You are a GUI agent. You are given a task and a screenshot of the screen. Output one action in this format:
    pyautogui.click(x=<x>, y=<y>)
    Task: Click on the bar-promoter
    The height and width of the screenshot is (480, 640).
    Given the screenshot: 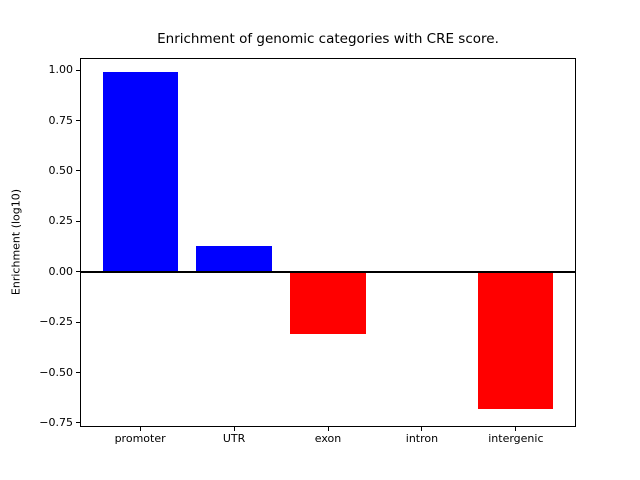 What is the action you would take?
    pyautogui.click(x=140, y=172)
    